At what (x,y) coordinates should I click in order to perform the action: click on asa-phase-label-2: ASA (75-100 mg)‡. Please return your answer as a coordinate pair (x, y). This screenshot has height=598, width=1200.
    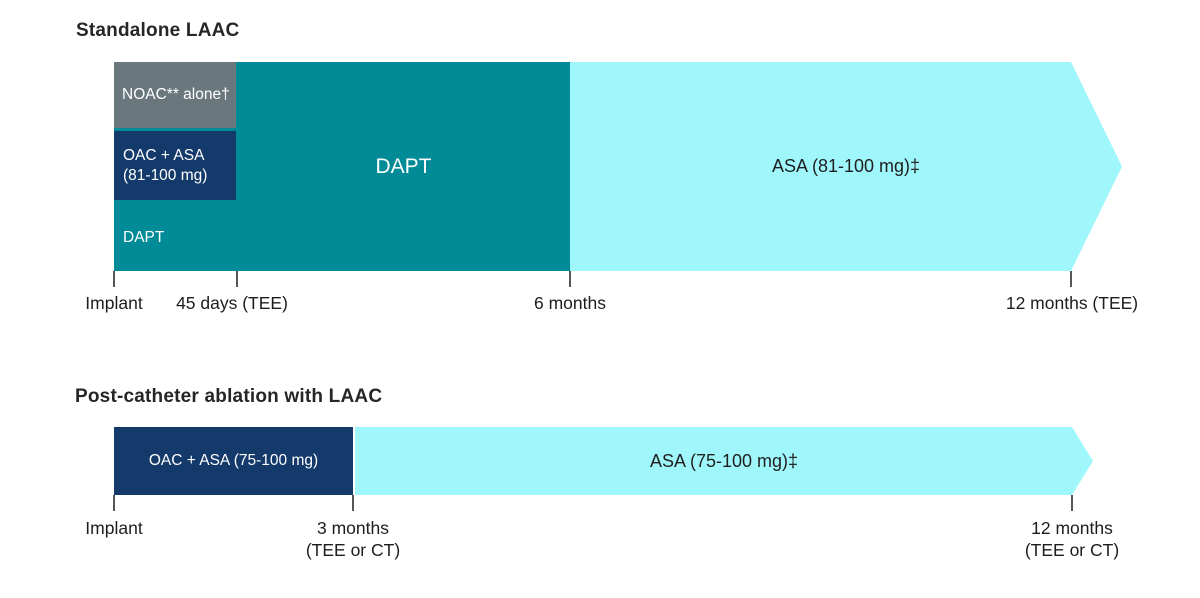
    Looking at the image, I should click on (724, 460).